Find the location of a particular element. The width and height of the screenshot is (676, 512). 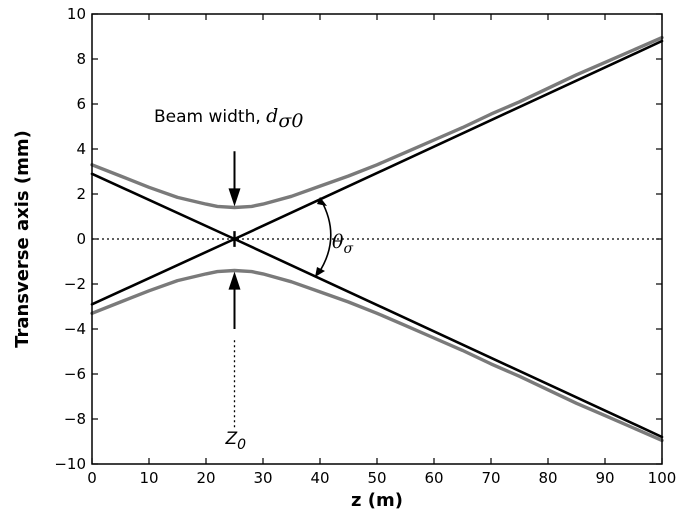

x-tick-label: 50 is located at coordinates (376, 478).